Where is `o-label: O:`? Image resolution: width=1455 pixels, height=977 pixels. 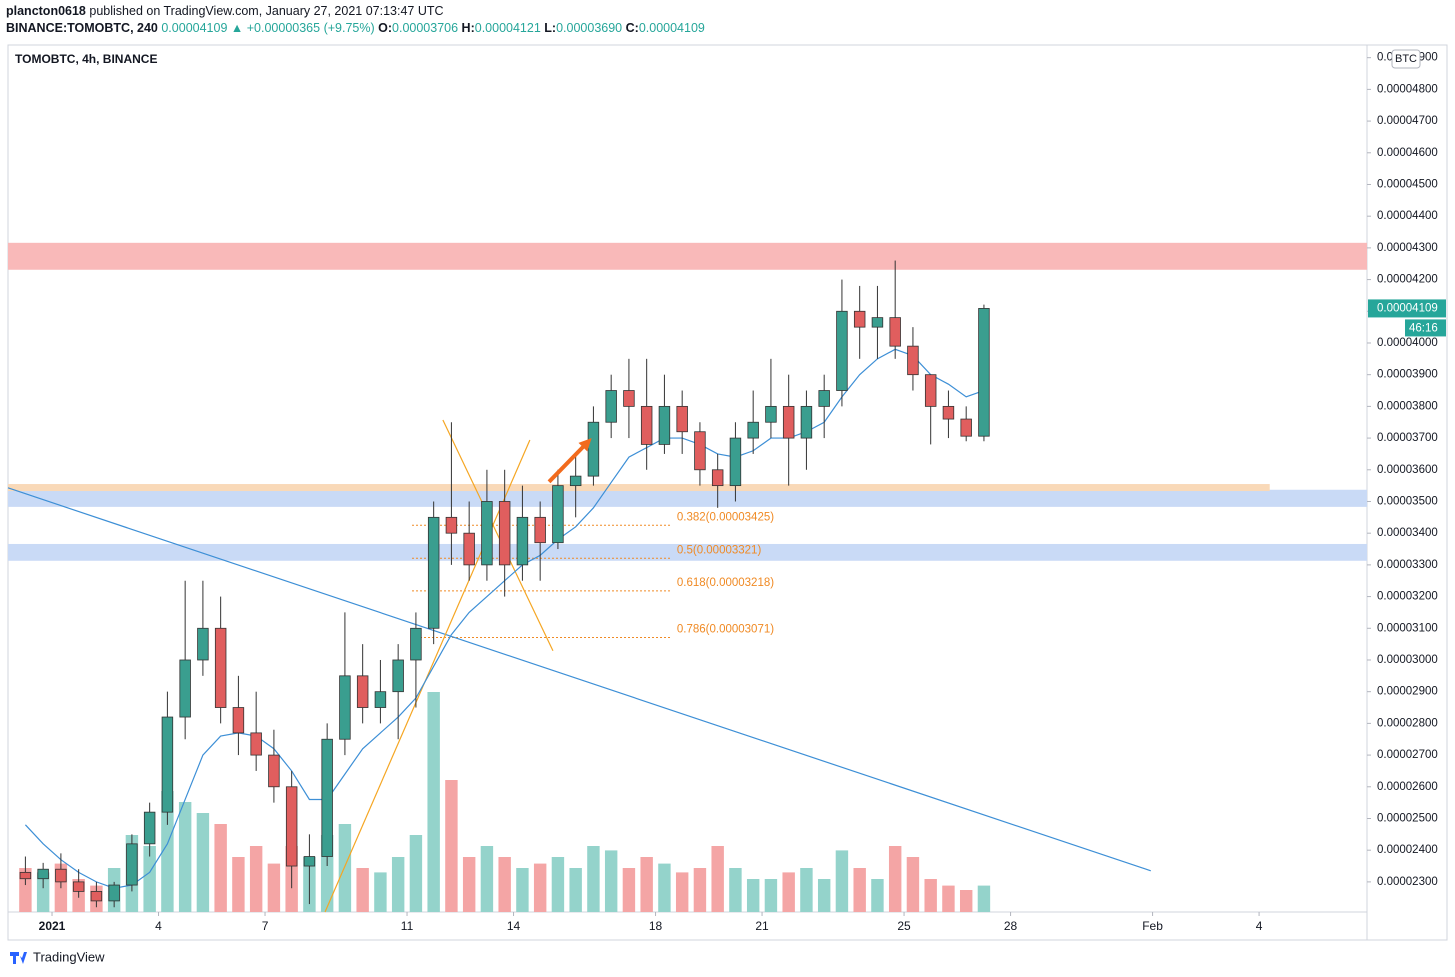
o-label: O: is located at coordinates (385, 28).